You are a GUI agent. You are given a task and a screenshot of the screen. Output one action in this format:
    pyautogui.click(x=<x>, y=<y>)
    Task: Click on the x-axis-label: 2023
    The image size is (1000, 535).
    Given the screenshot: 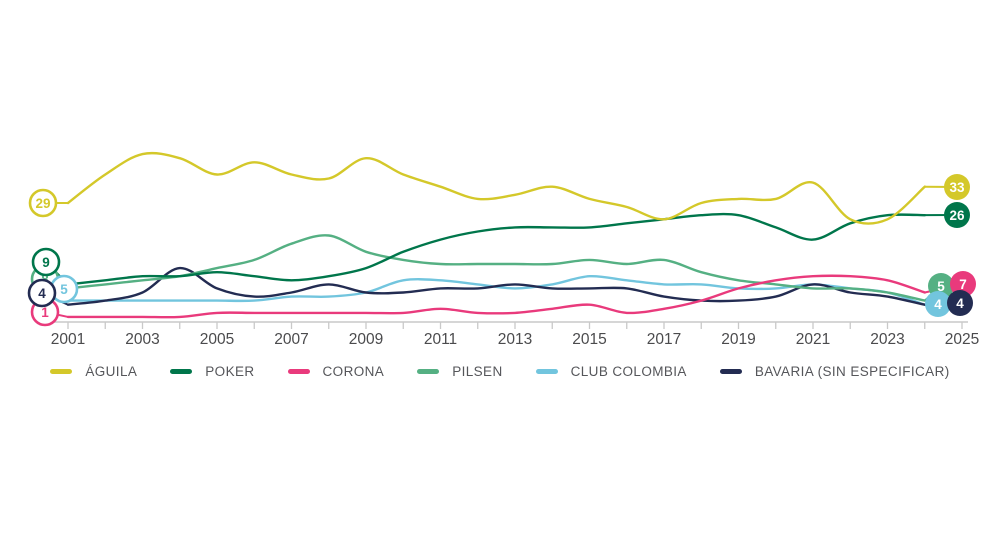 What is the action you would take?
    pyautogui.click(x=887, y=339)
    